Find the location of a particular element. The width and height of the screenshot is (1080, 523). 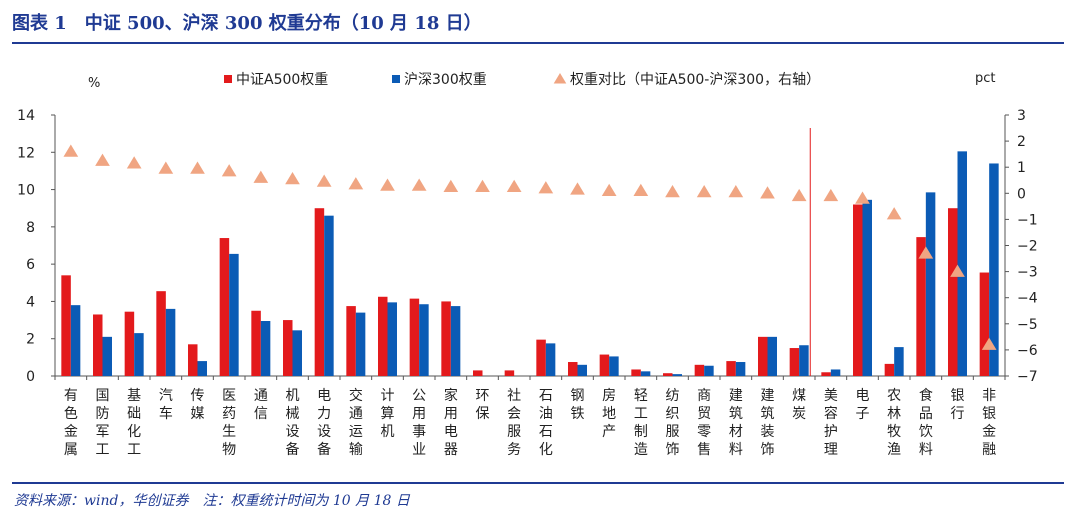

right-tick-label: 1 is located at coordinates (1021, 168).